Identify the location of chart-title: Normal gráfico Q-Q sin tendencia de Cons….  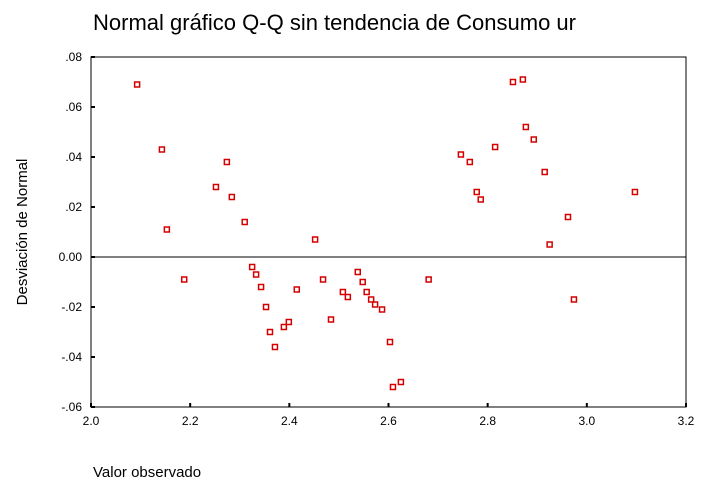
(334, 22).